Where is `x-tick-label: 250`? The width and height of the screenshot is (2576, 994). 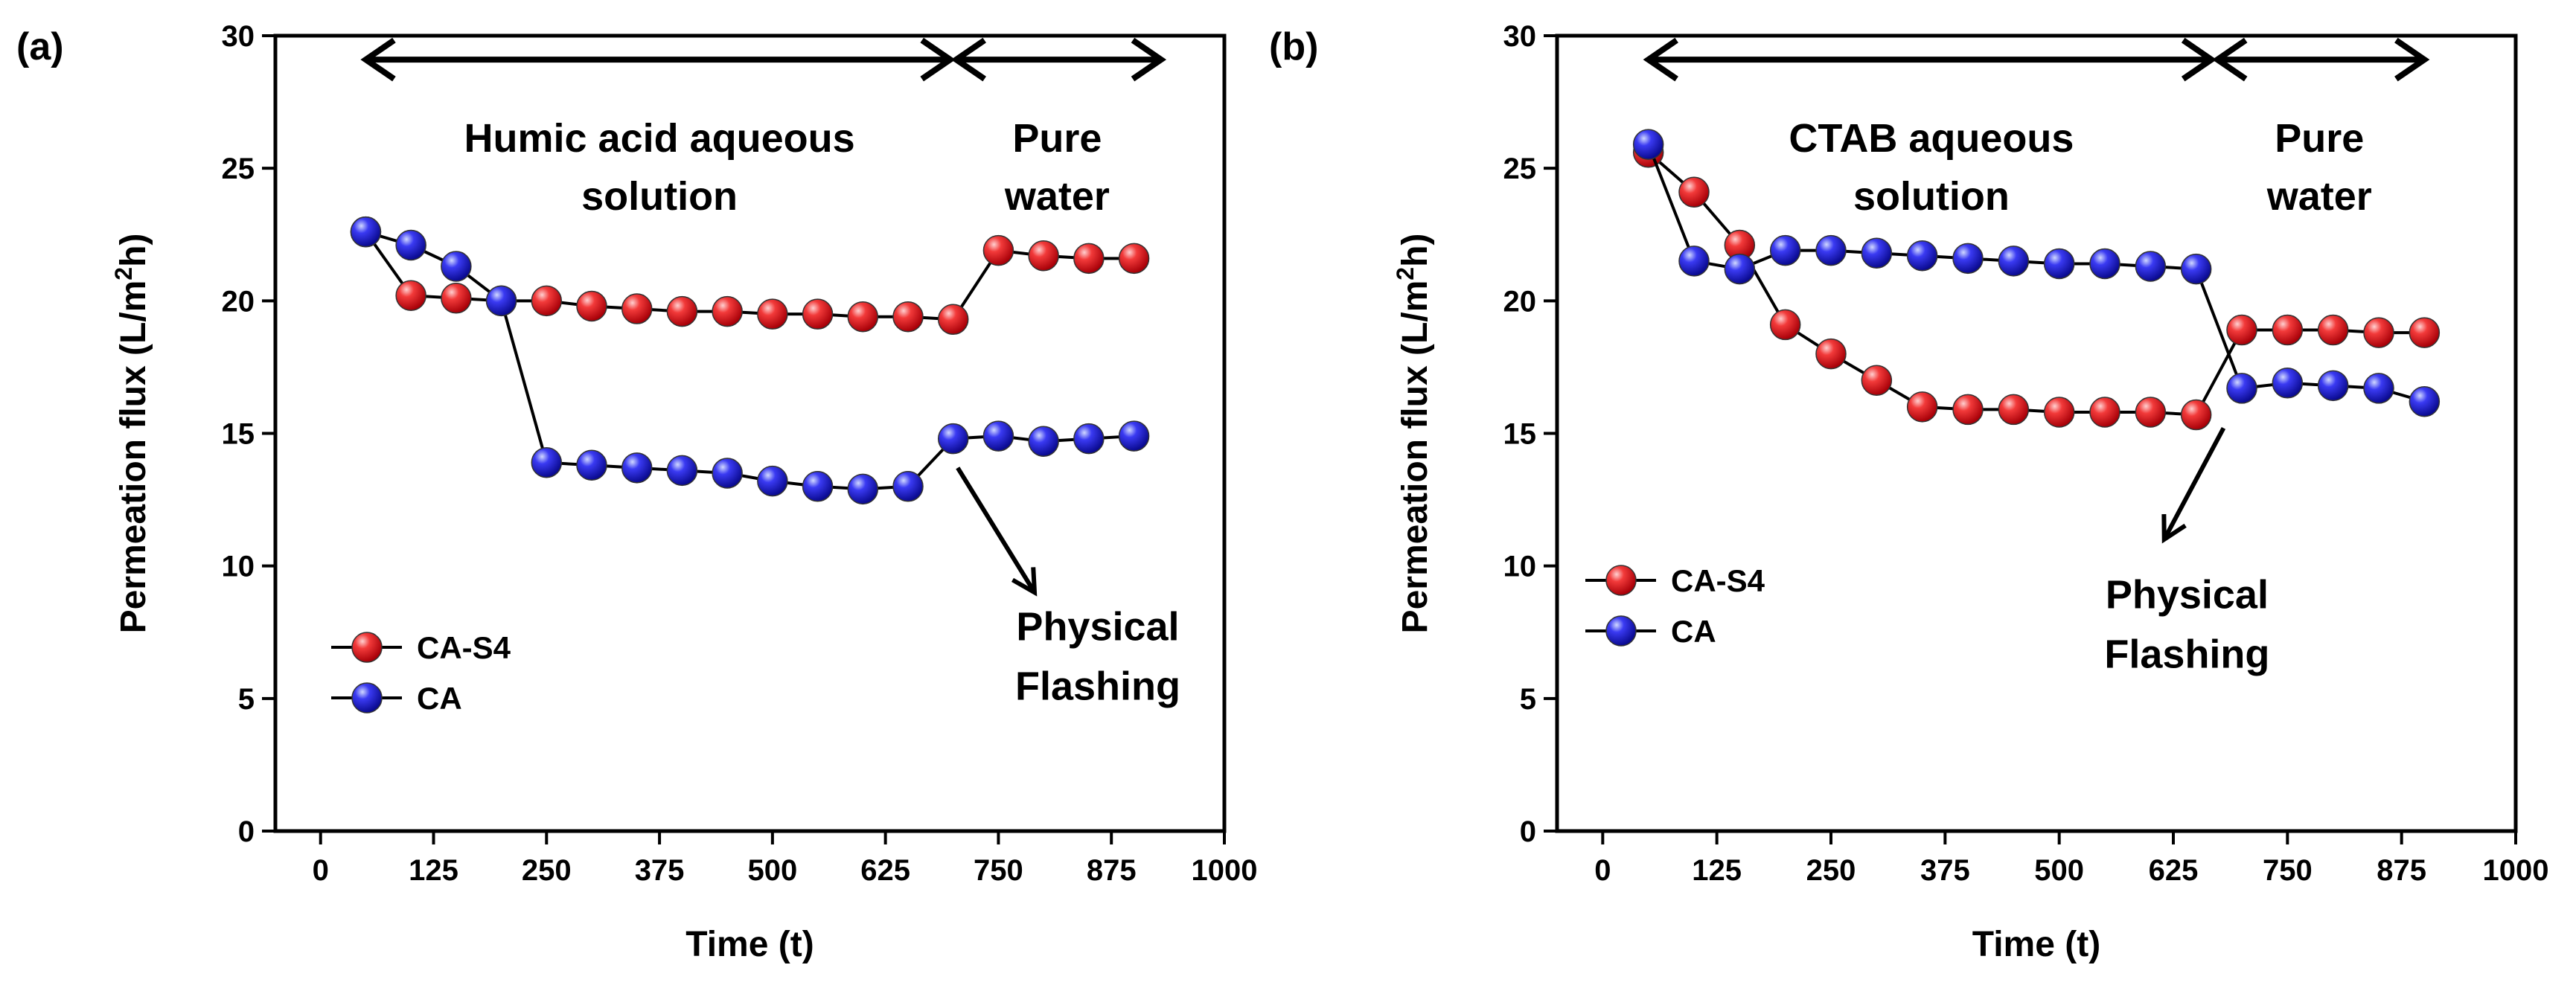 x-tick-label: 250 is located at coordinates (1831, 870).